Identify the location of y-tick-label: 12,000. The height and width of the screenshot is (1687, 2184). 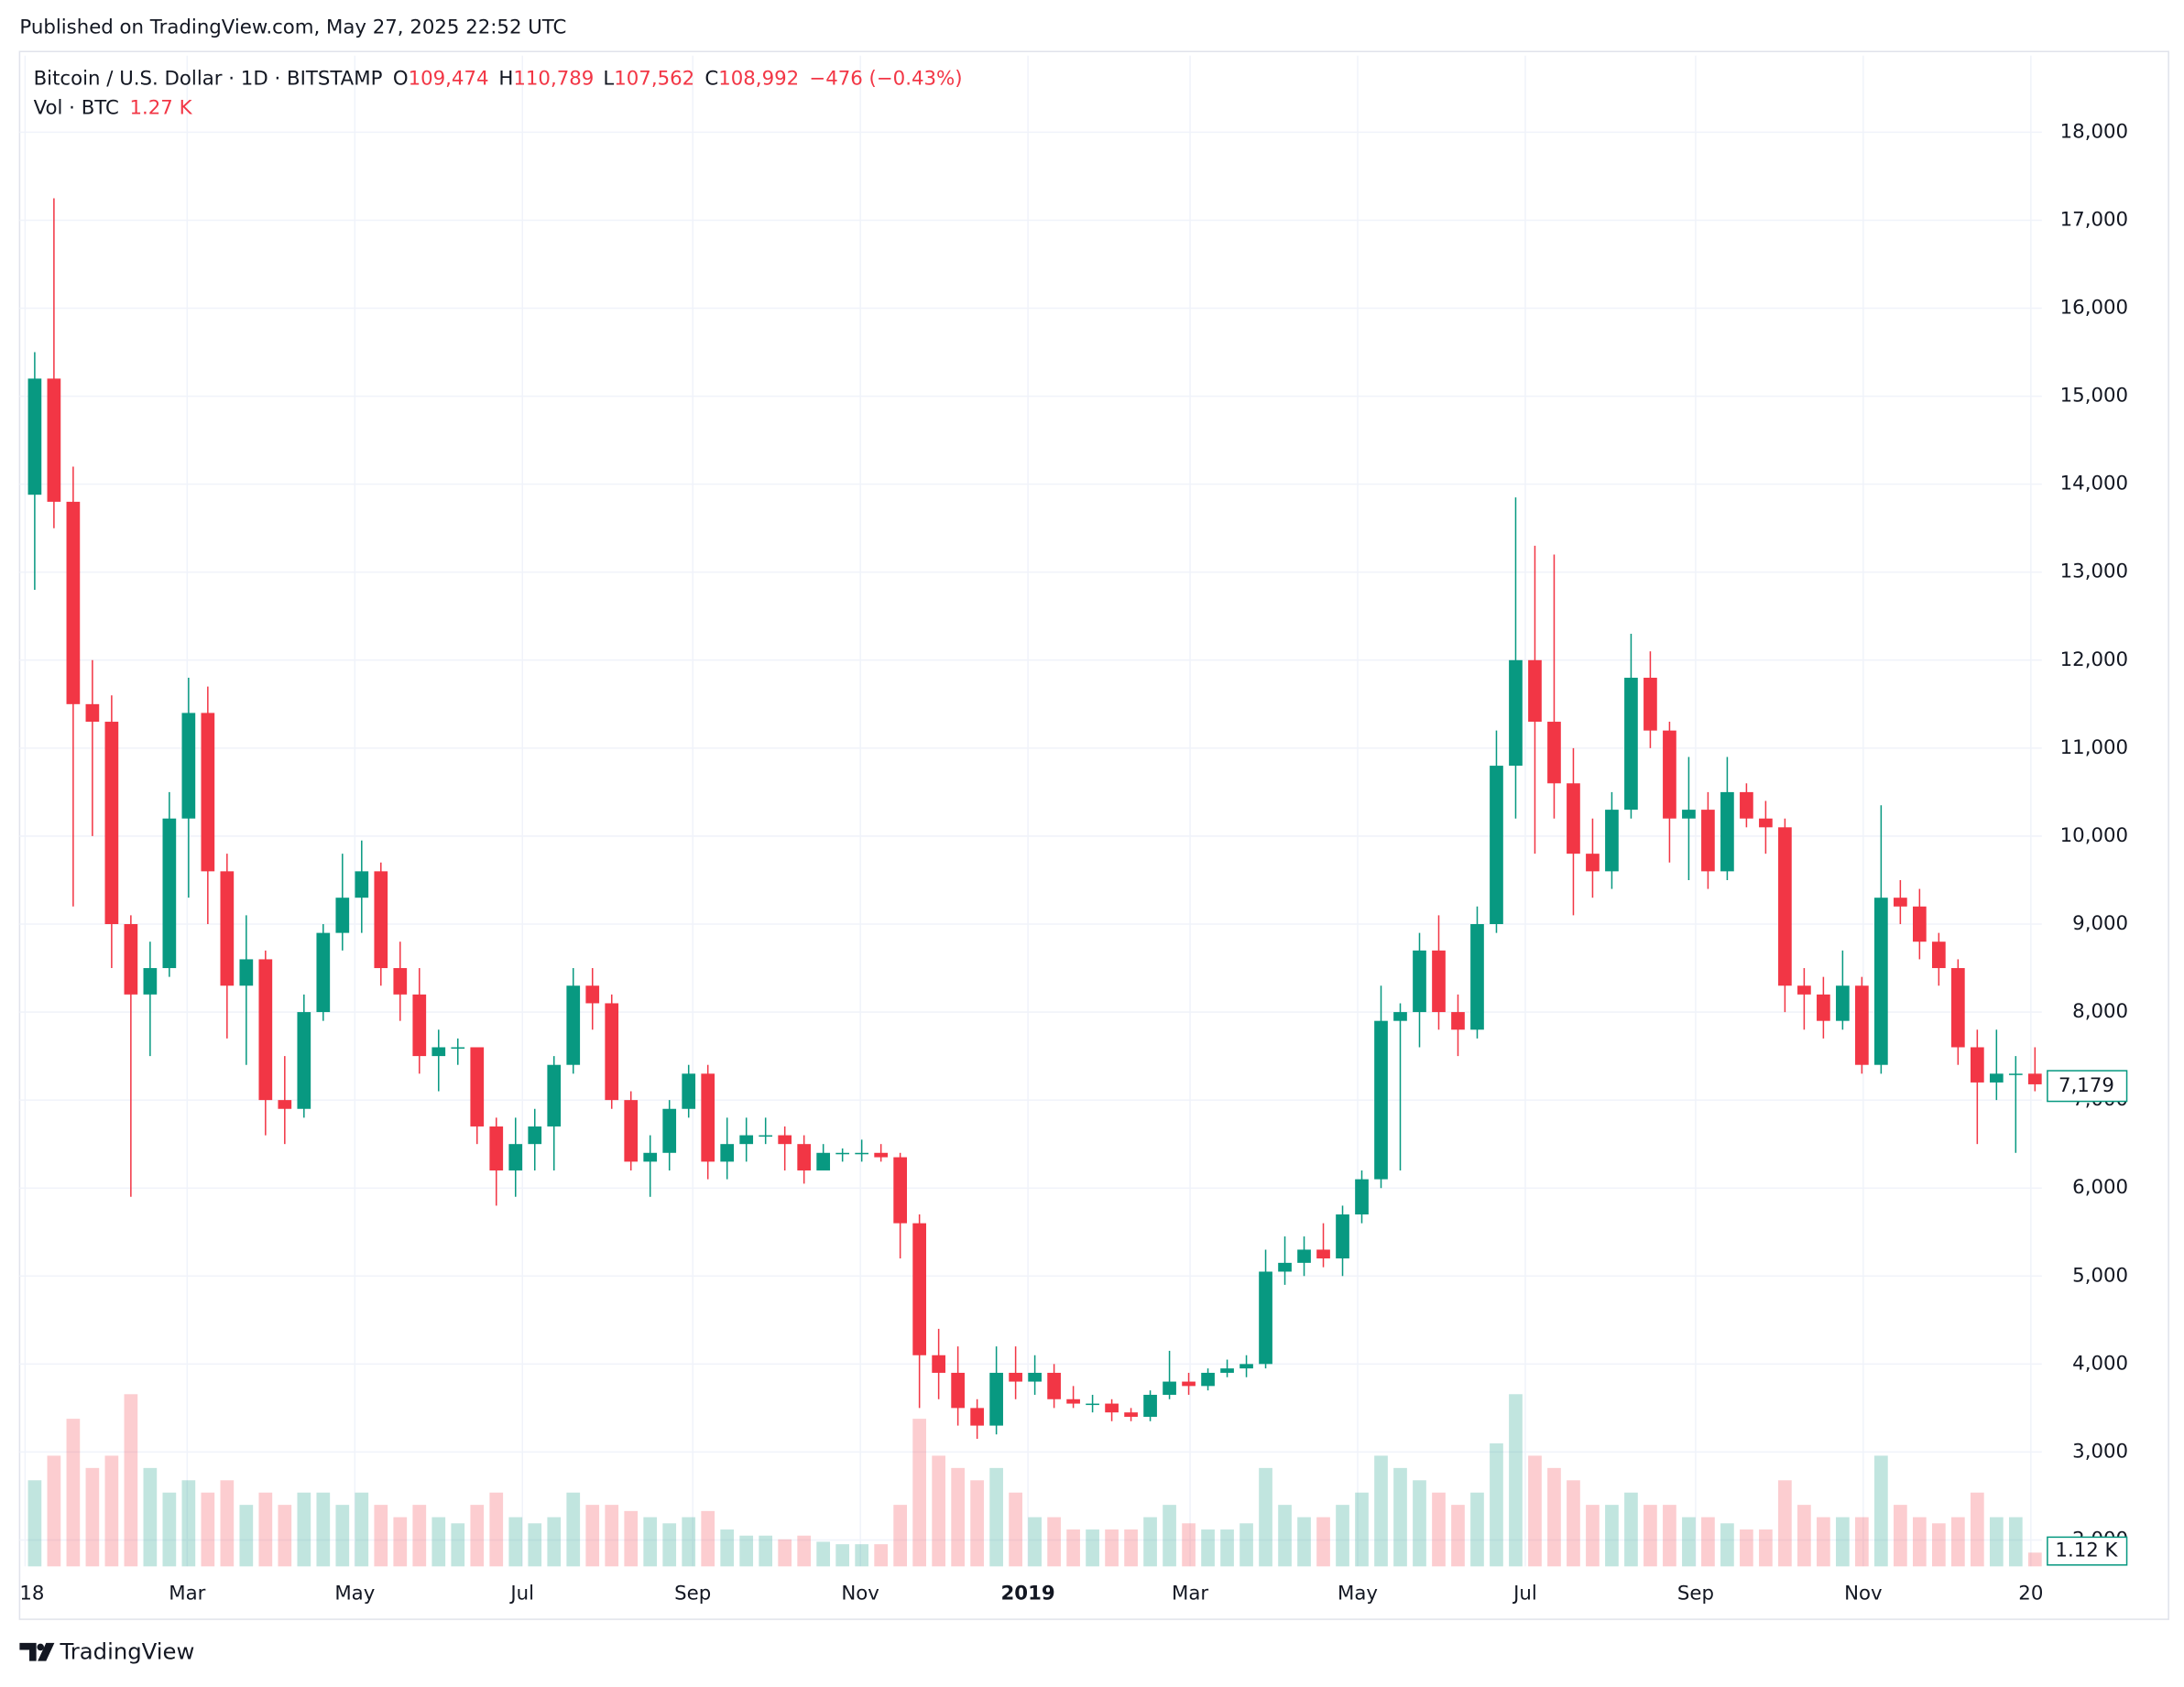
(2094, 659).